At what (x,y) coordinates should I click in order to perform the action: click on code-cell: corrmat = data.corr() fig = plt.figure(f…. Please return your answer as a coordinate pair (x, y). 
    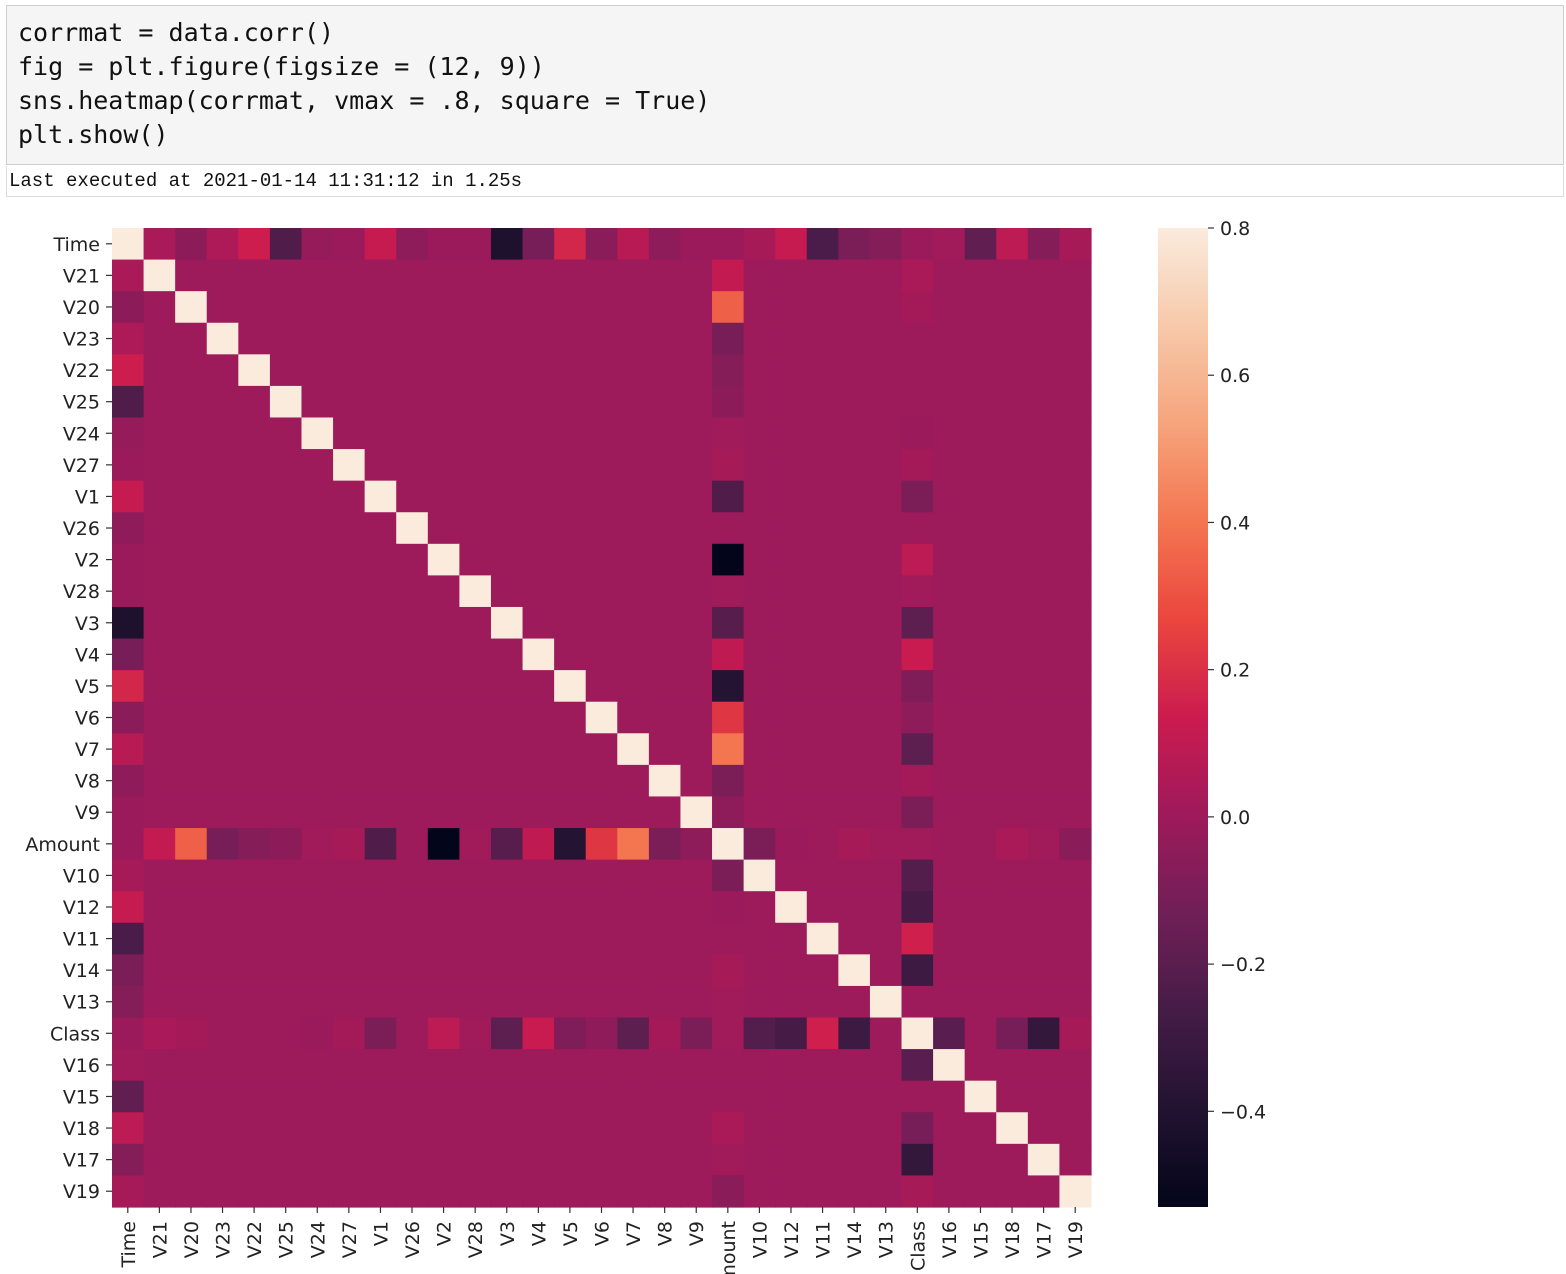
    Looking at the image, I should click on (785, 85).